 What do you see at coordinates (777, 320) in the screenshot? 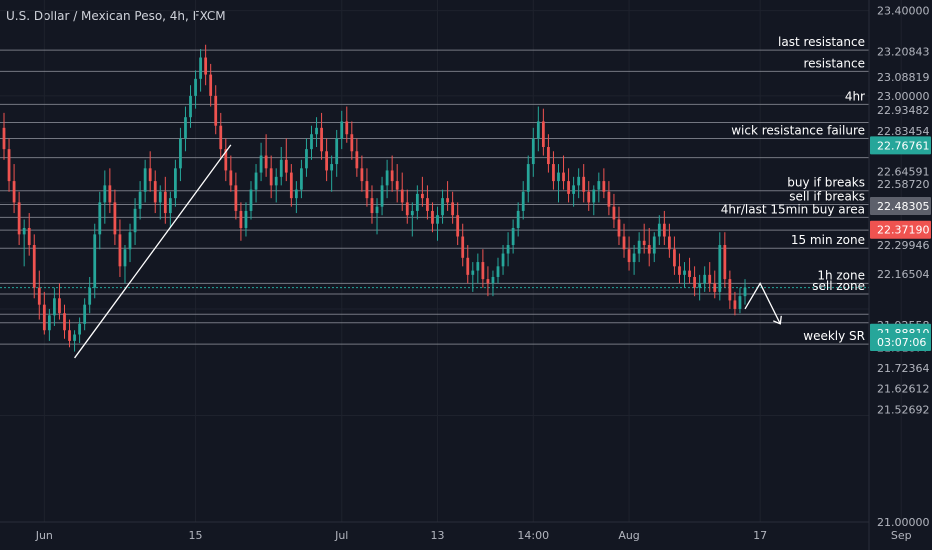
I see `projection-arrowhead` at bounding box center [777, 320].